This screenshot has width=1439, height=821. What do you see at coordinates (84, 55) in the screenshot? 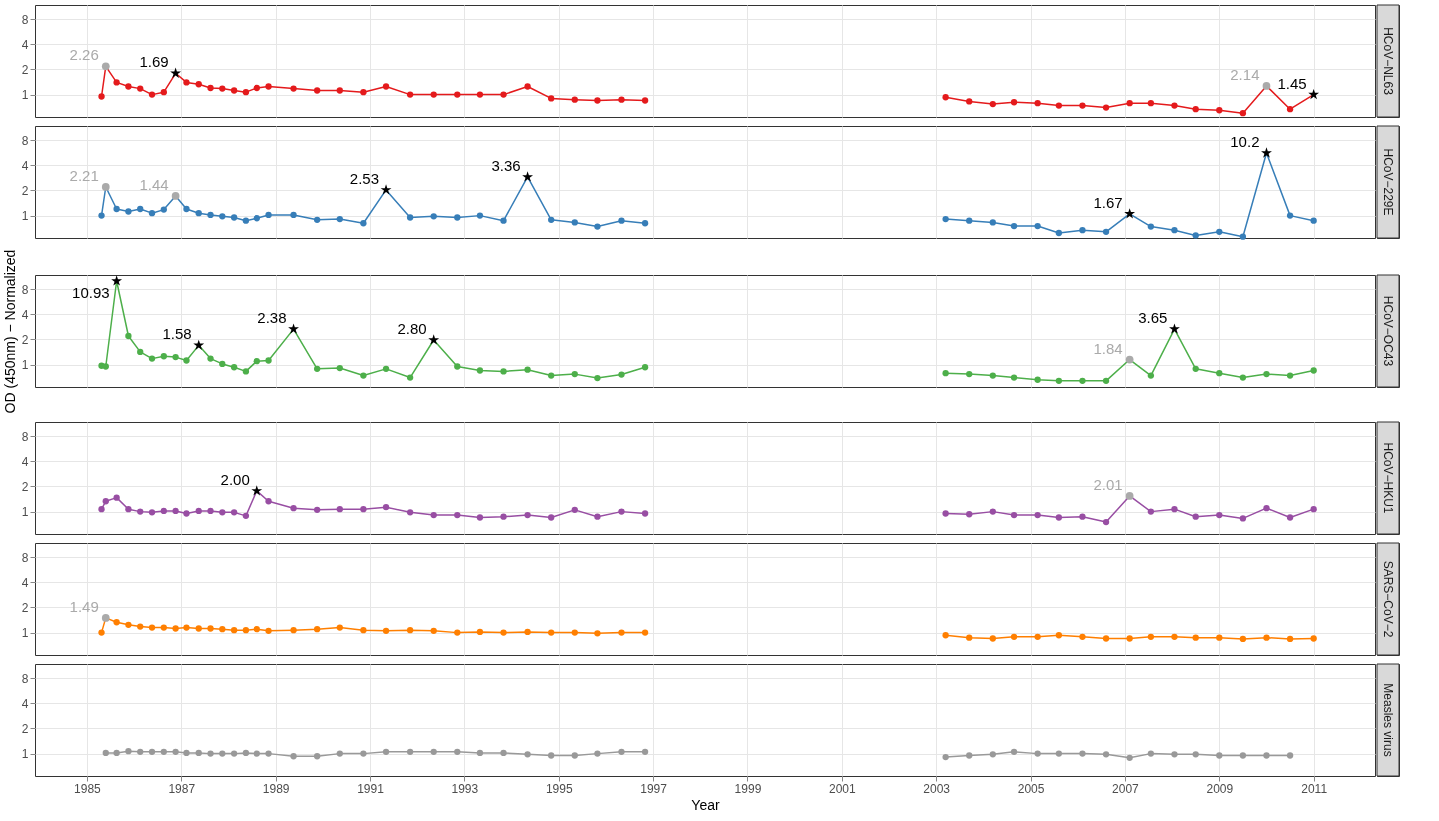
I see `annotation: 2.26` at bounding box center [84, 55].